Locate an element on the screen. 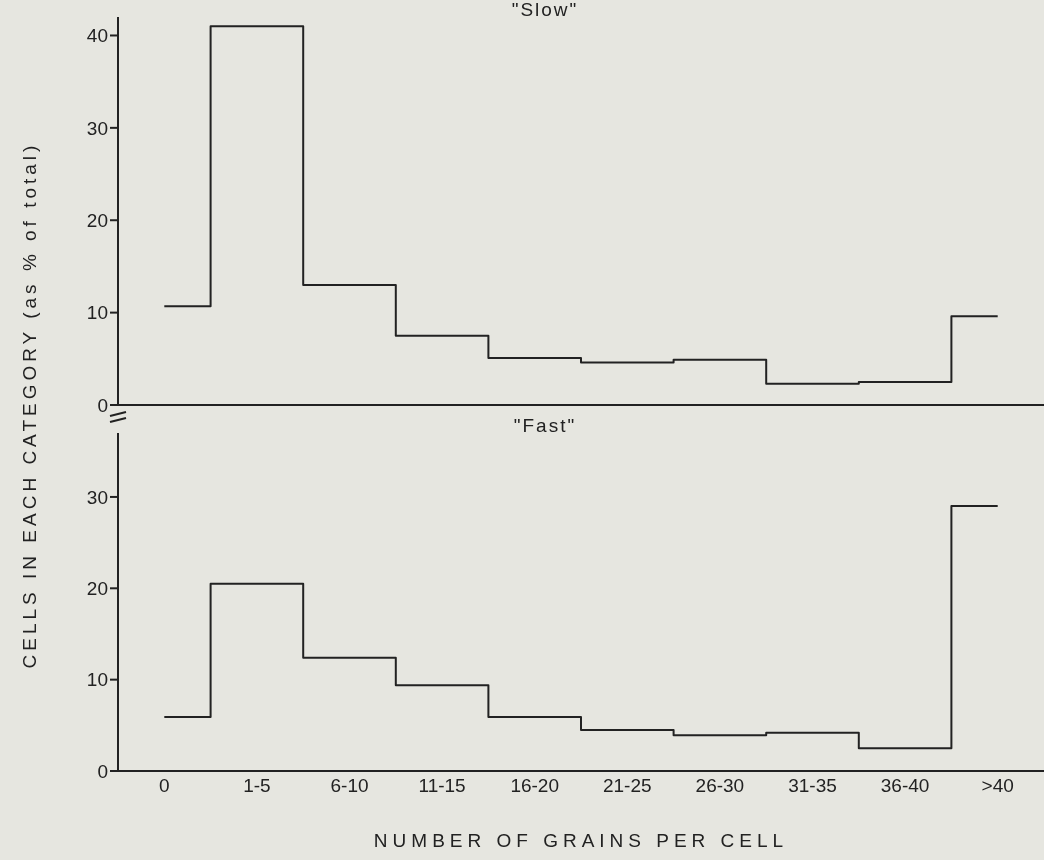 The width and height of the screenshot is (1044, 860). x-tick-label: 11-15 is located at coordinates (442, 786).